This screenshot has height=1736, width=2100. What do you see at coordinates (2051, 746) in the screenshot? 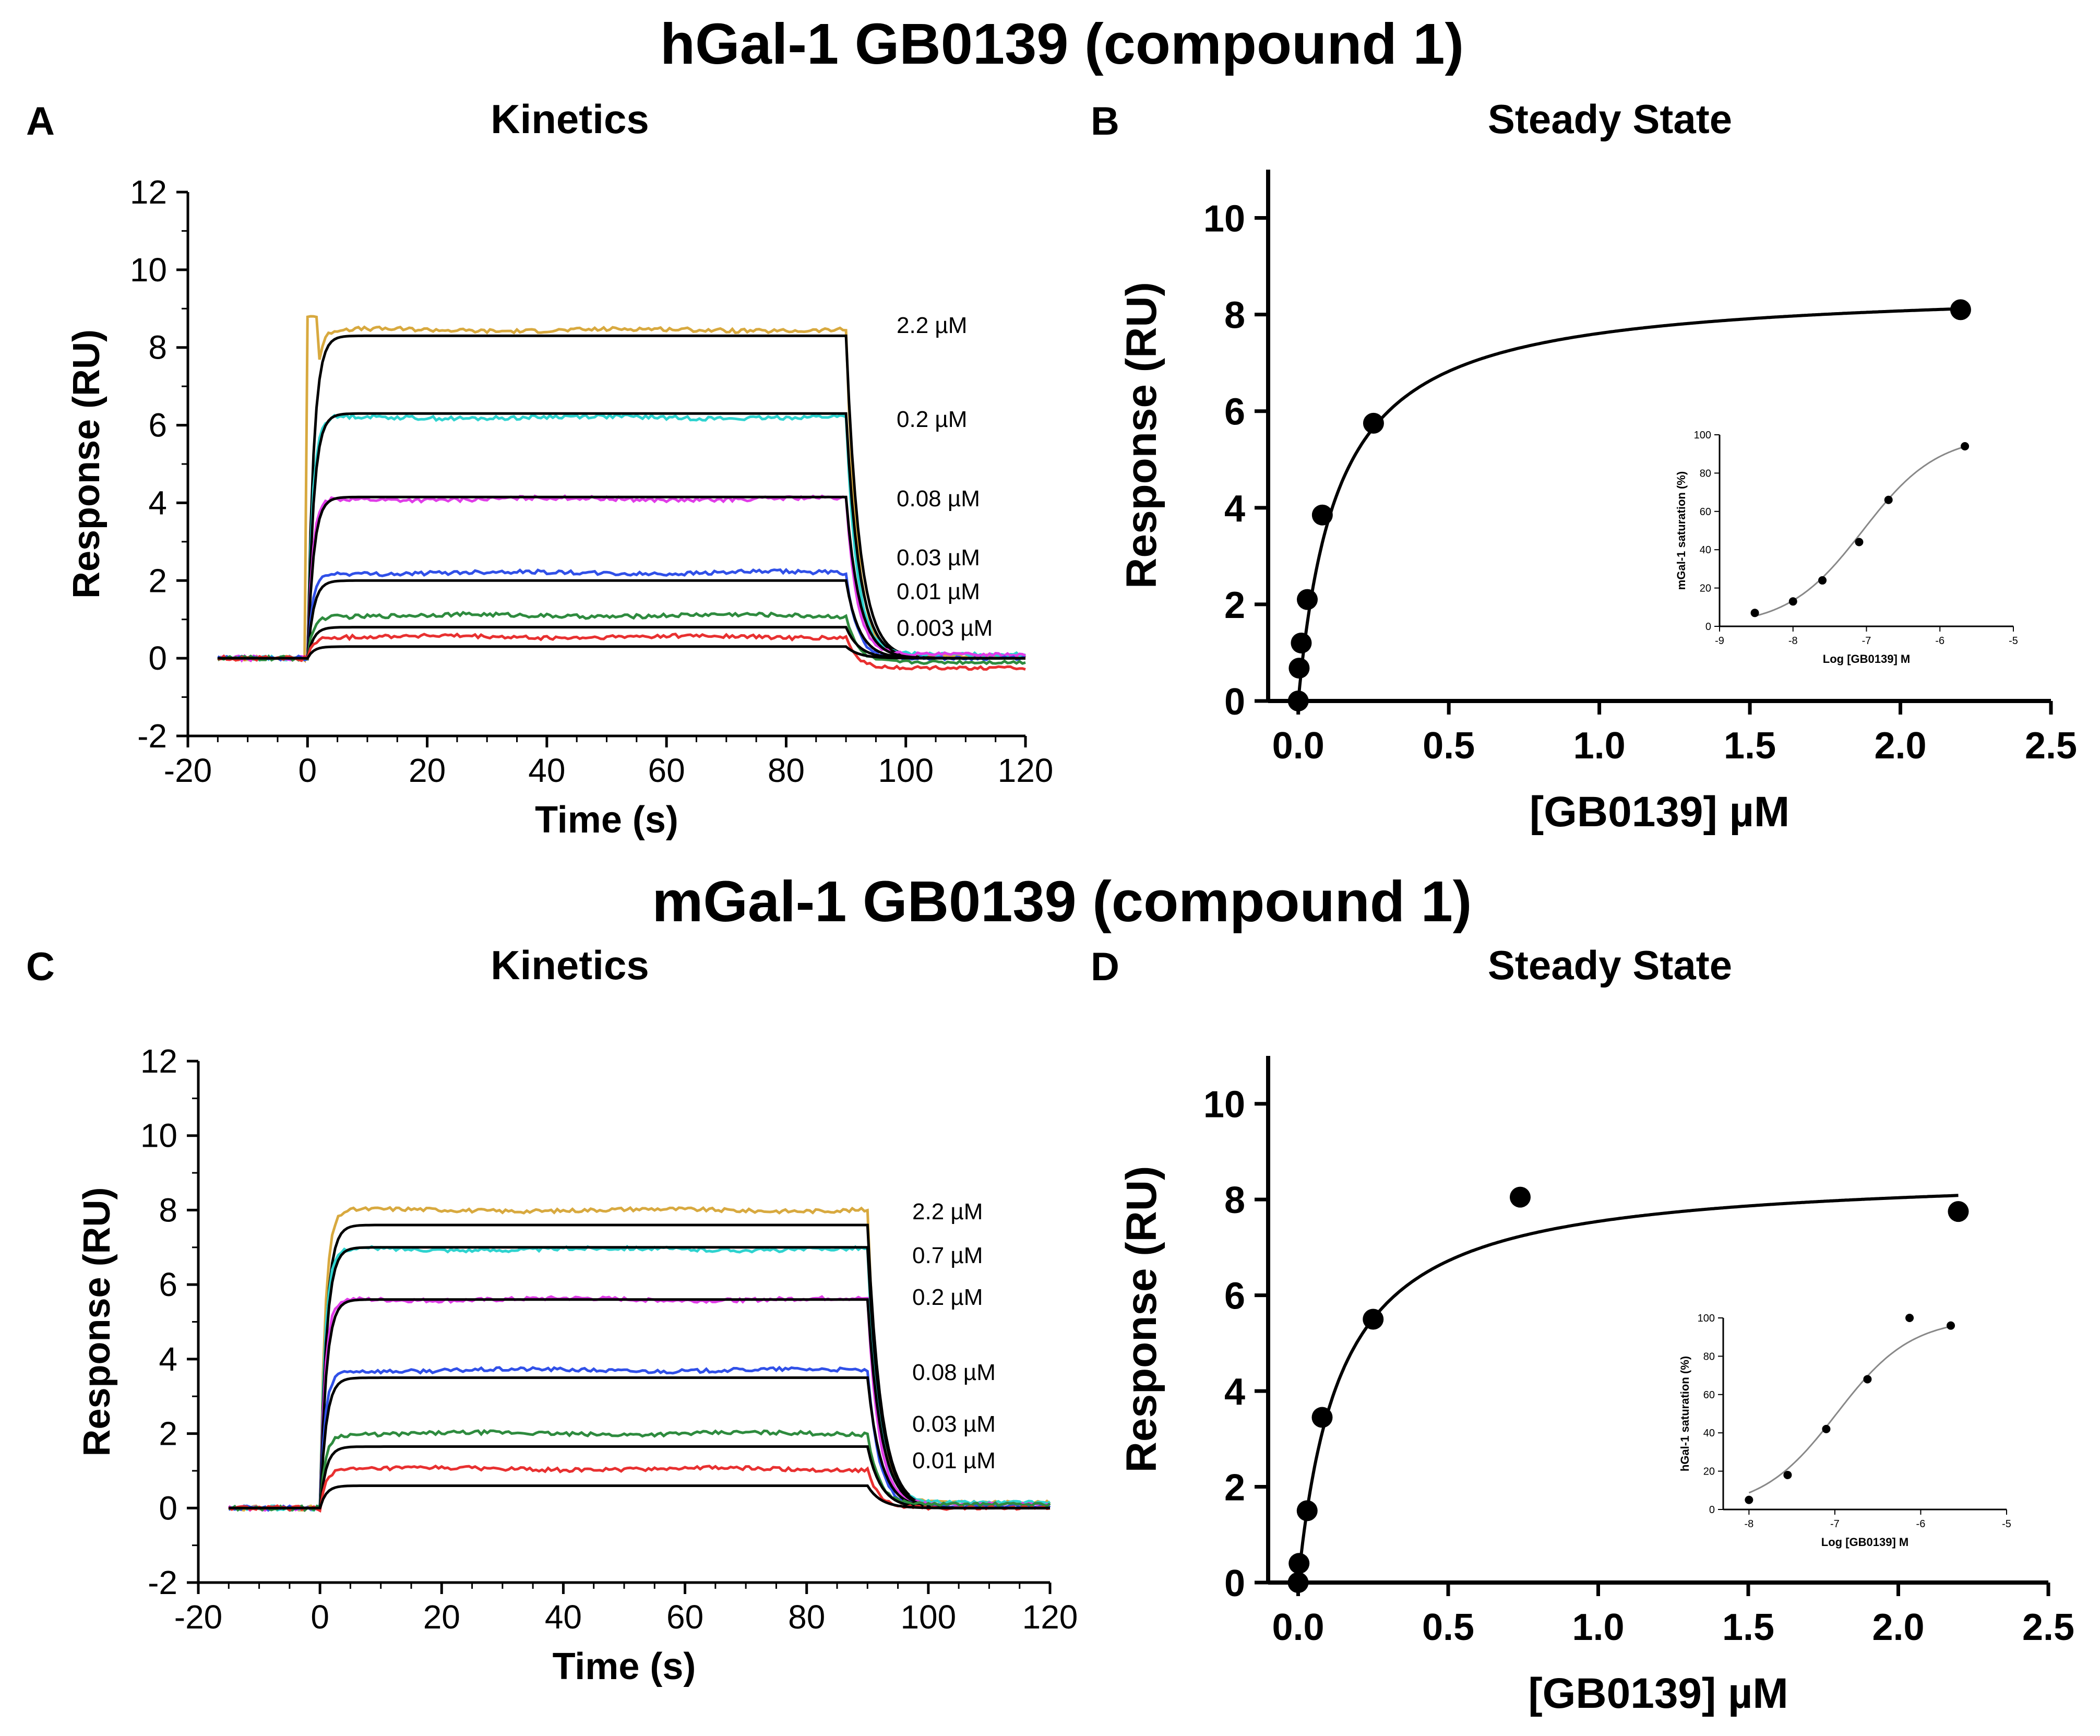
I see `x-tick-label: 2.5` at bounding box center [2051, 746].